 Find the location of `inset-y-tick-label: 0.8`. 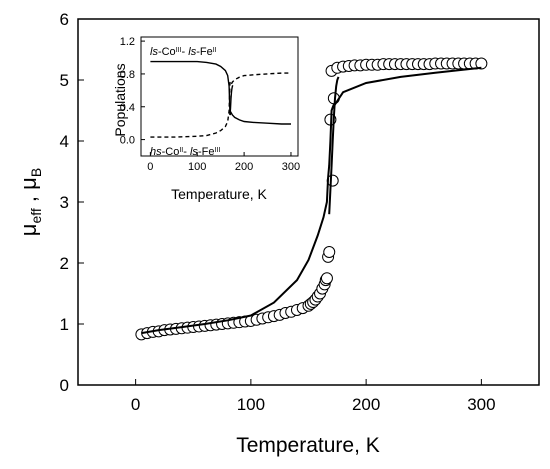

inset-y-tick-label: 0.8 is located at coordinates (127, 75).